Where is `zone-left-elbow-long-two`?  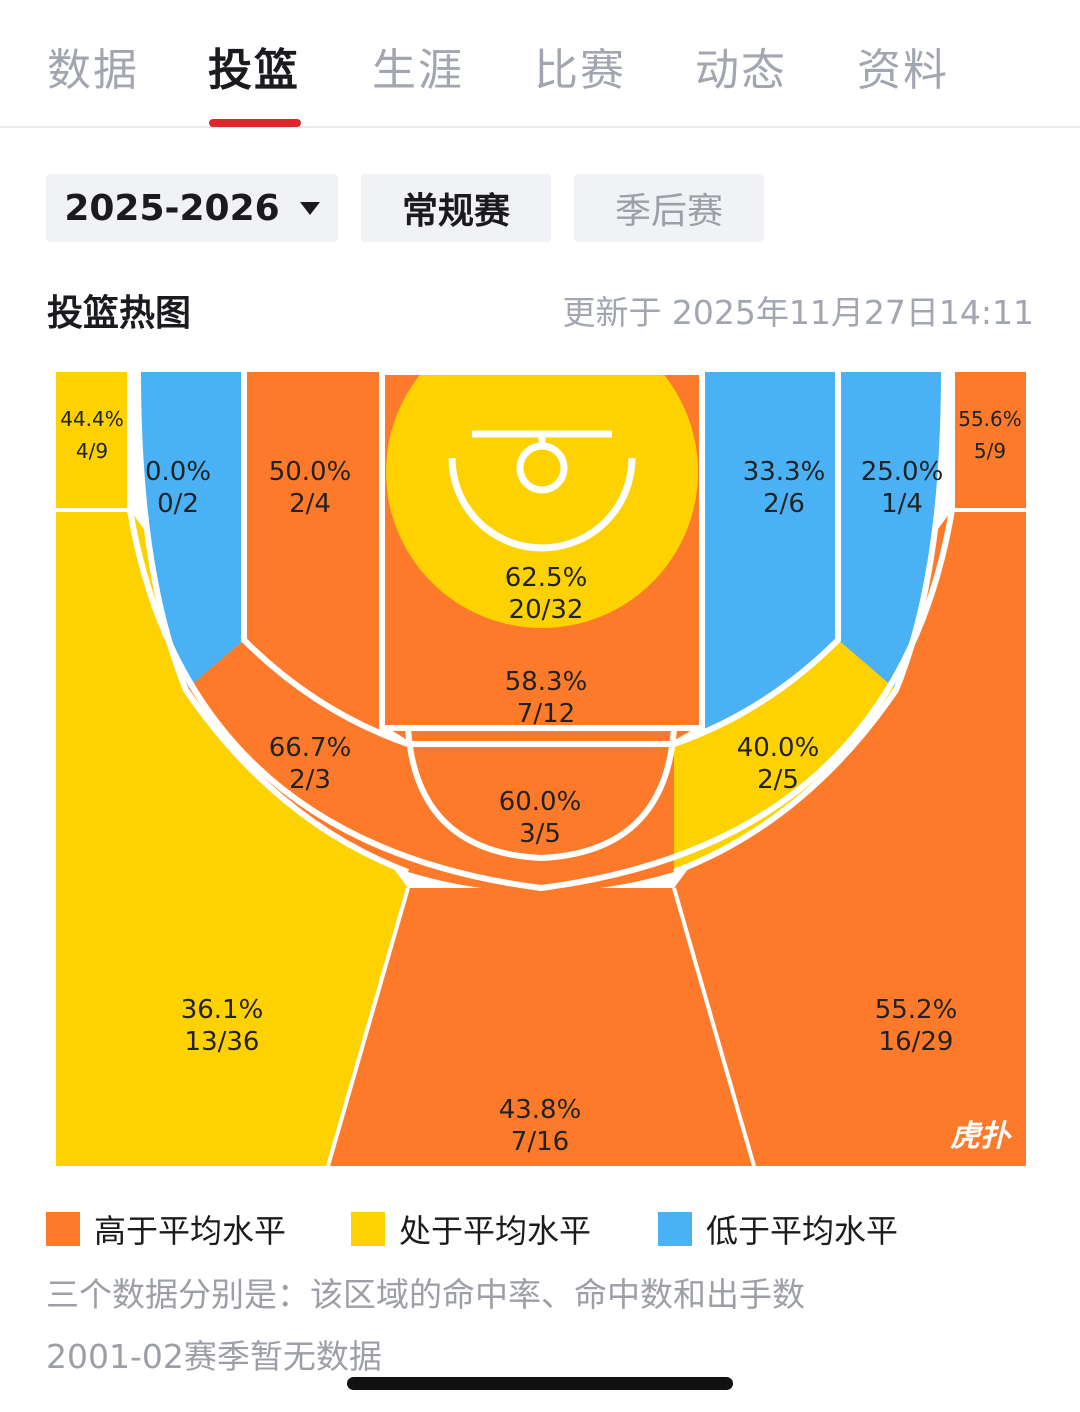 zone-left-elbow-long-two is located at coordinates (297, 756).